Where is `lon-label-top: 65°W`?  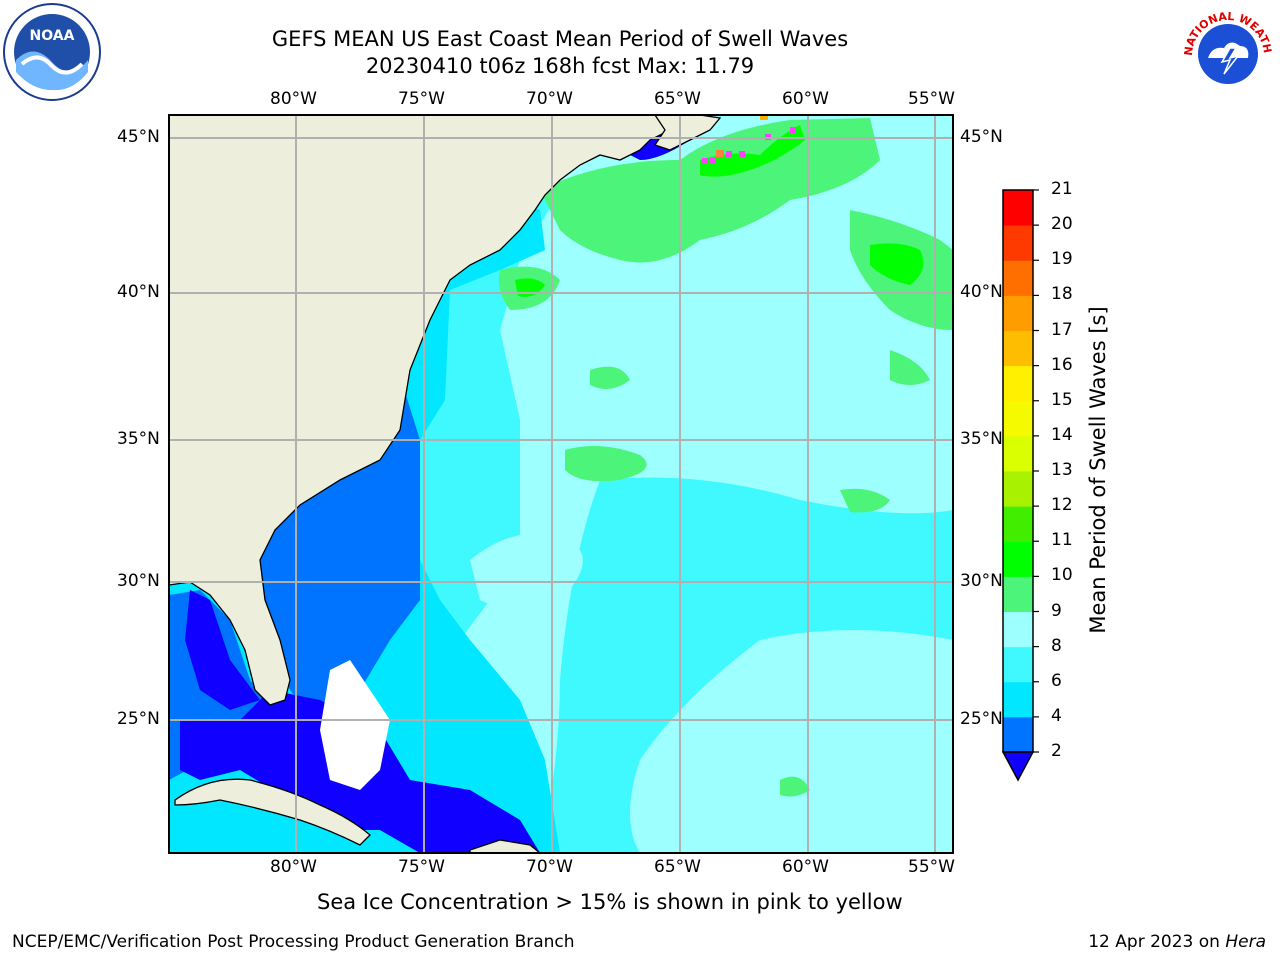
lon-label-top: 65°W is located at coordinates (677, 99).